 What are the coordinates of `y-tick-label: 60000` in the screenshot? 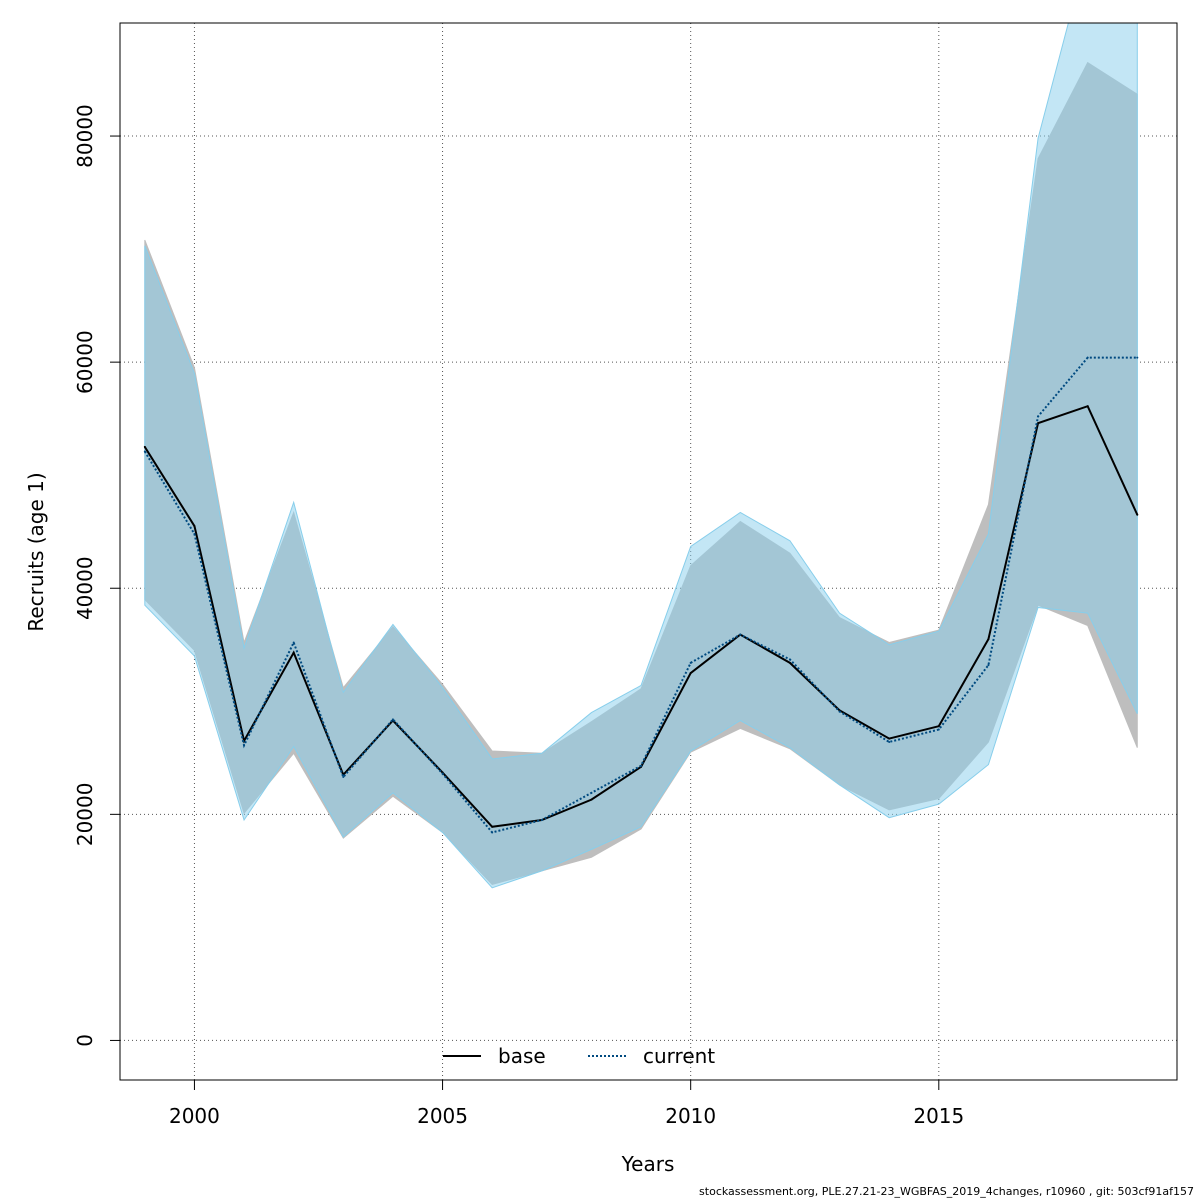 It's located at (85, 362).